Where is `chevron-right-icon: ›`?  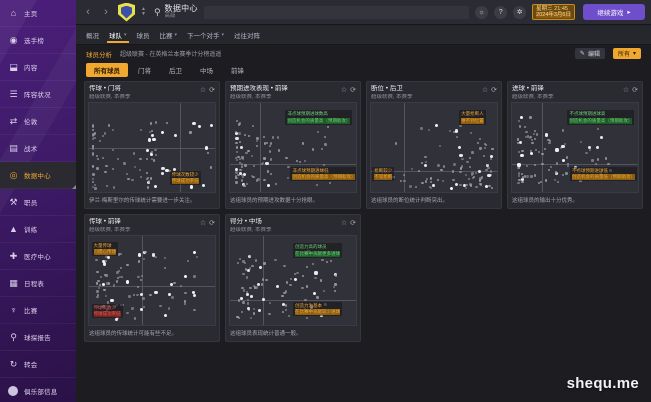
chevron-right-icon: › is located at coordinates (106, 12).